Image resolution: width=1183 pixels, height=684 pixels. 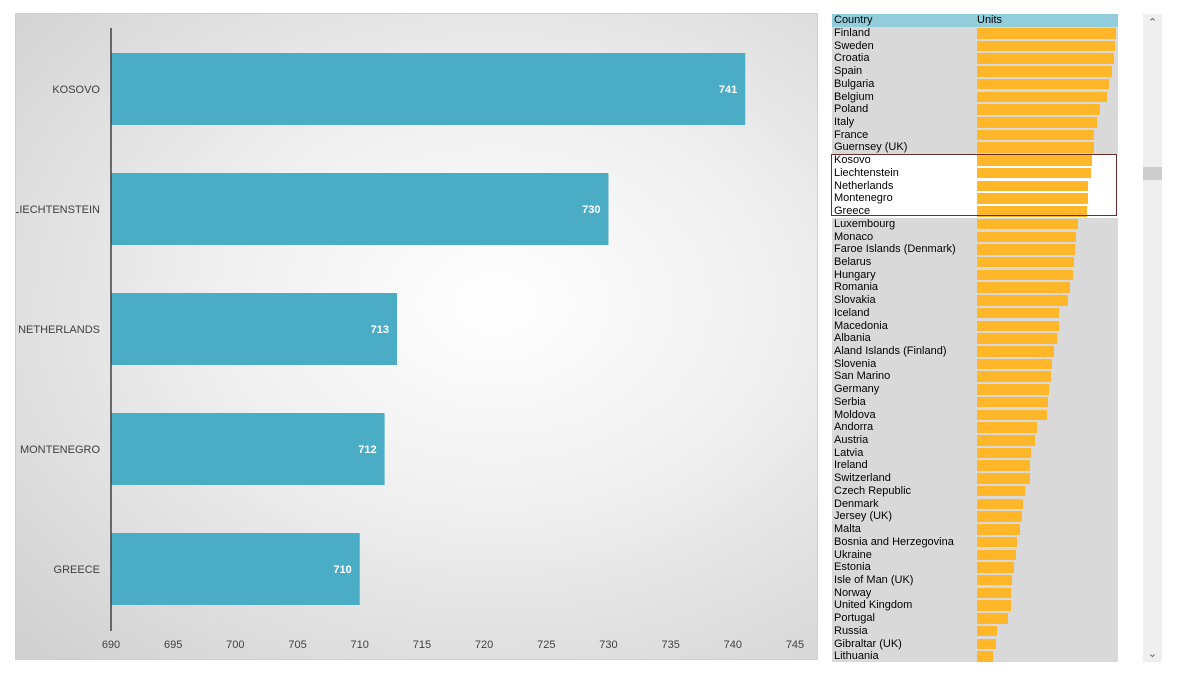 I want to click on table-row: Finland, so click(x=975, y=33).